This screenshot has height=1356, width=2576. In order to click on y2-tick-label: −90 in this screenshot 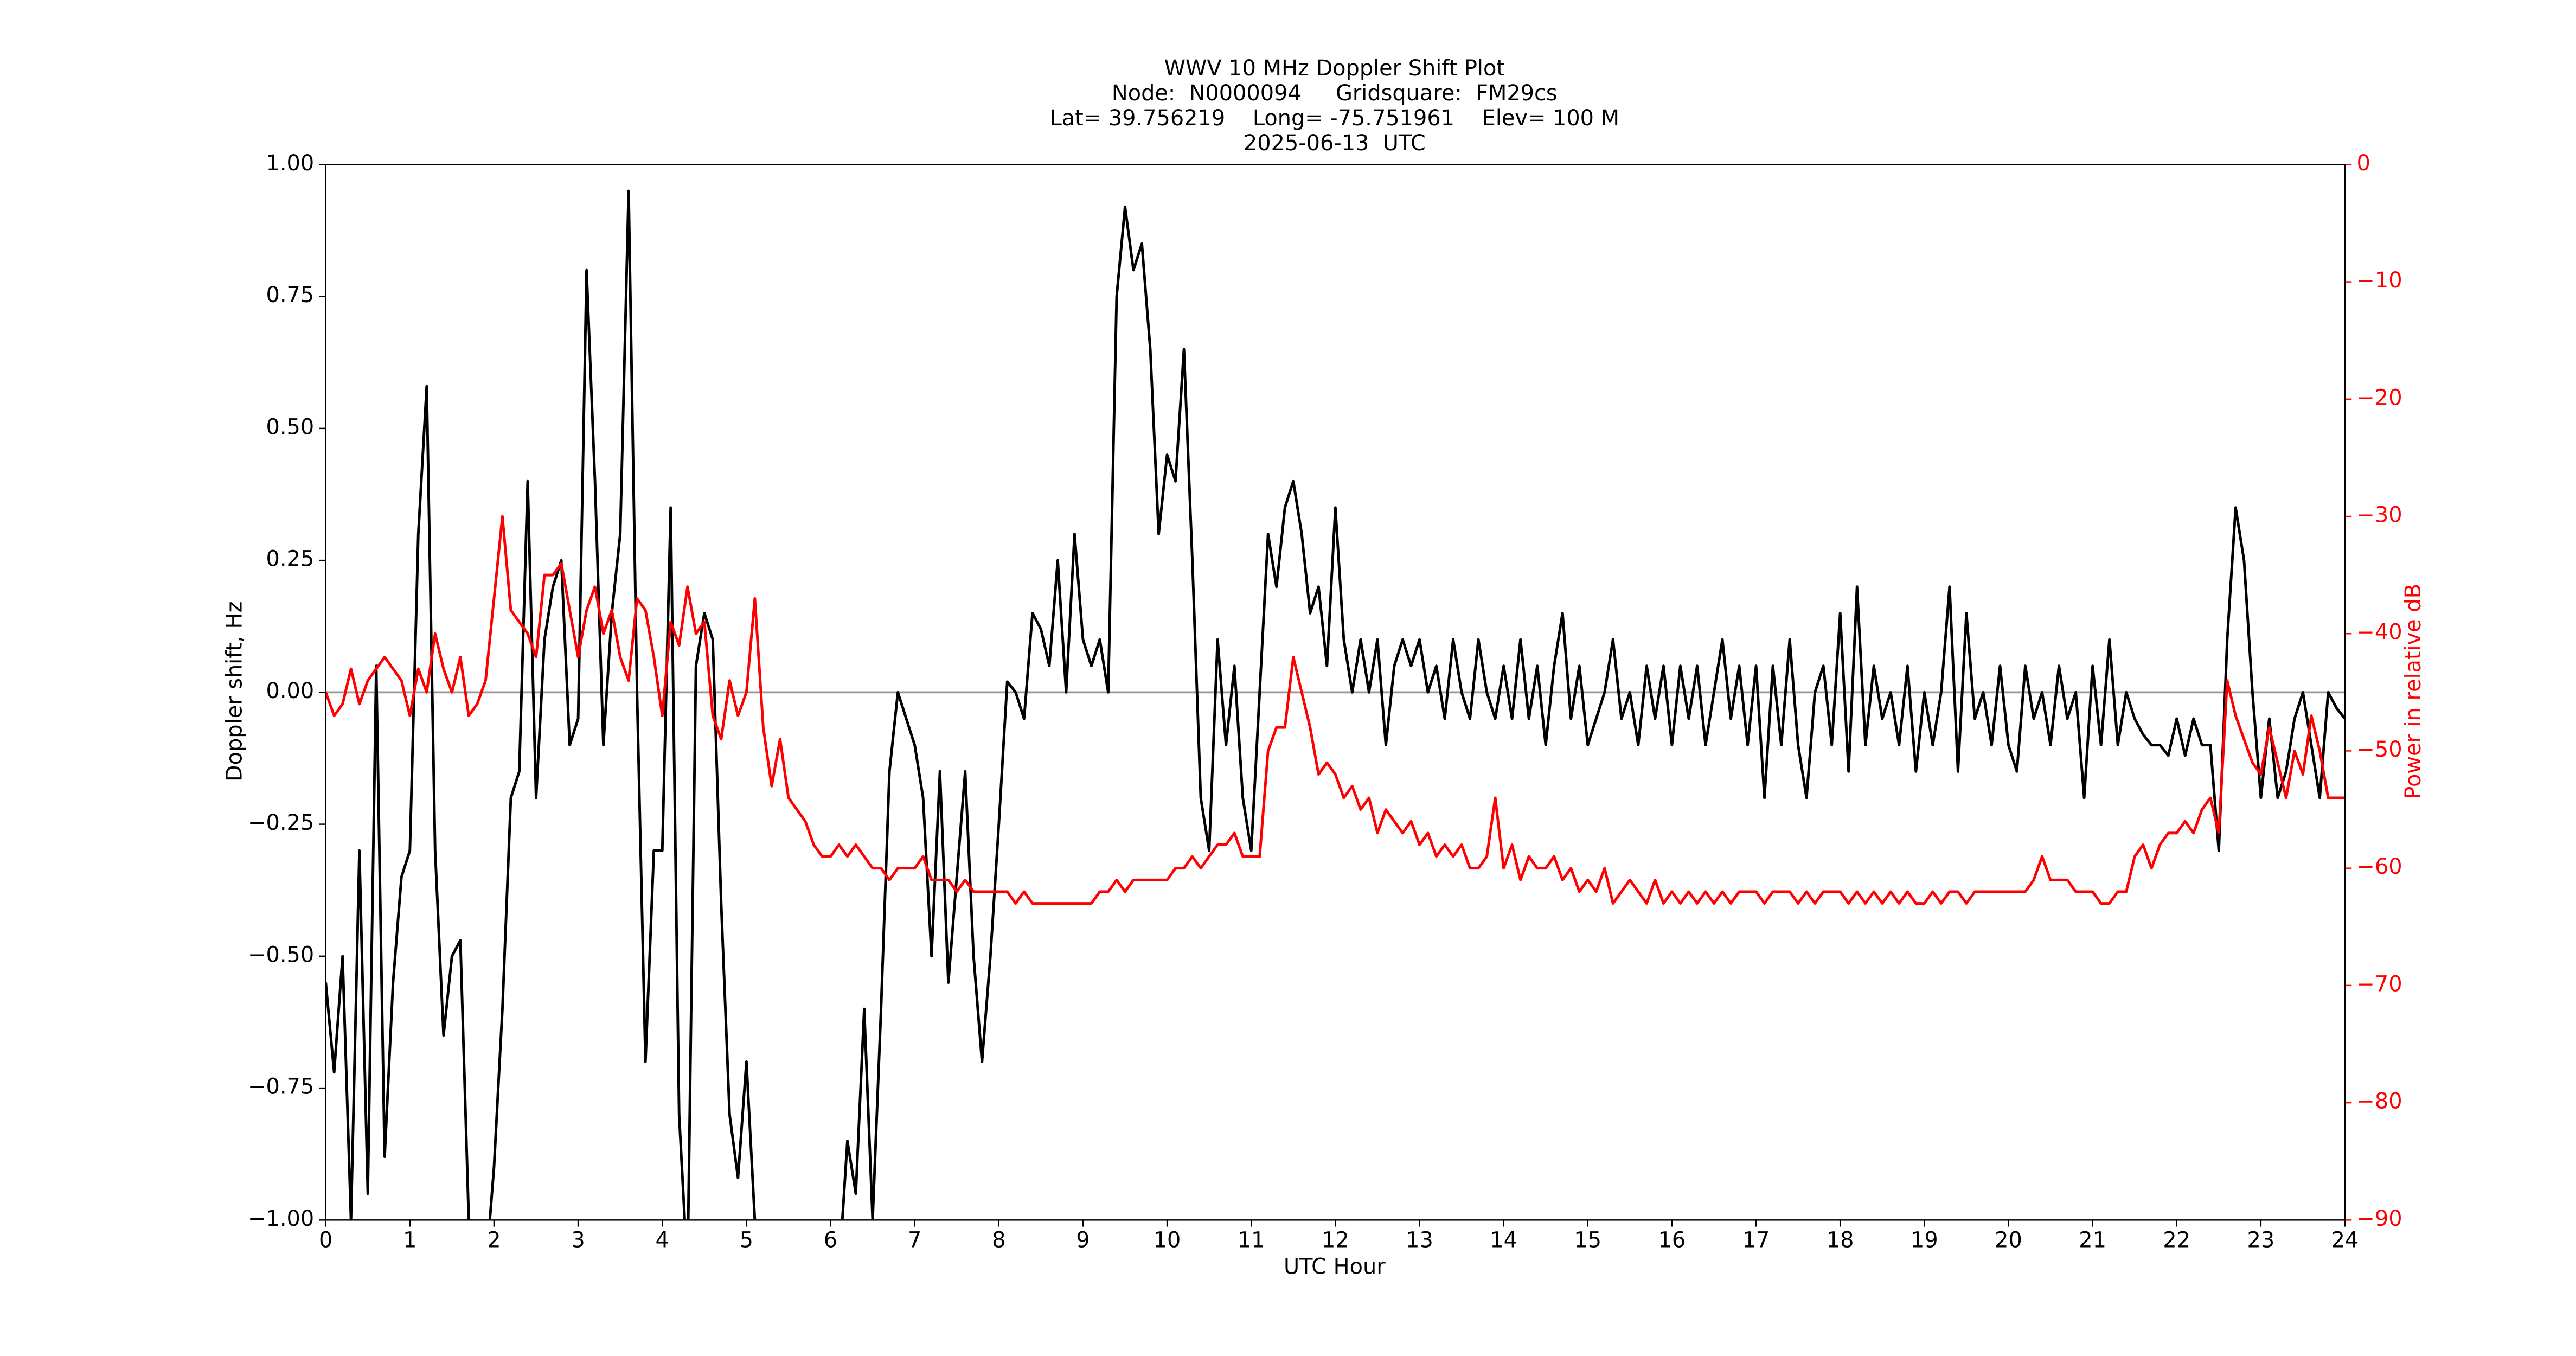, I will do `click(2379, 1218)`.